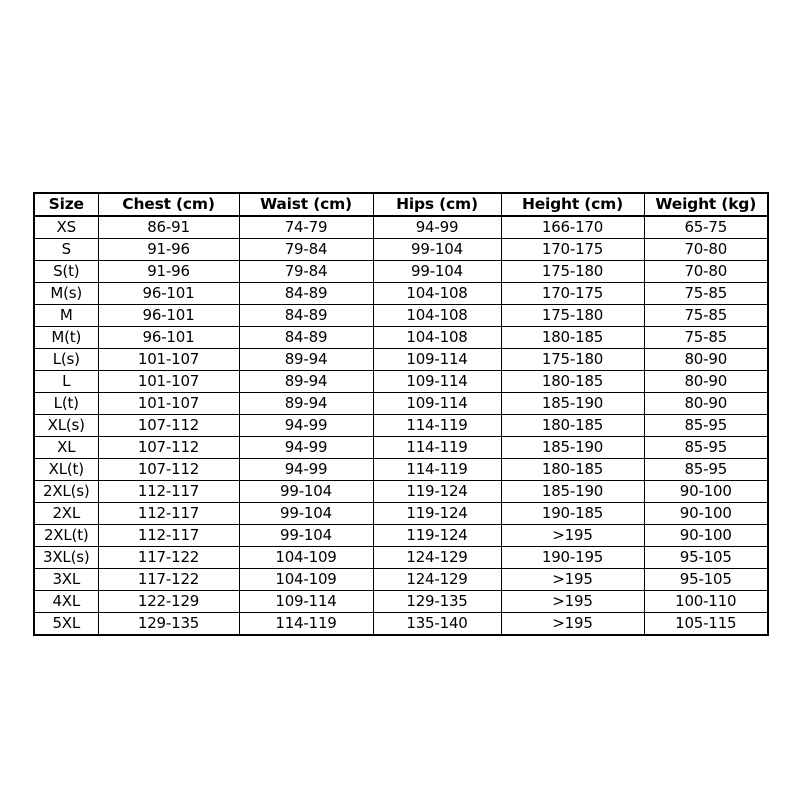 This screenshot has width=800, height=800. I want to click on cell-height: 170-175, so click(572, 249).